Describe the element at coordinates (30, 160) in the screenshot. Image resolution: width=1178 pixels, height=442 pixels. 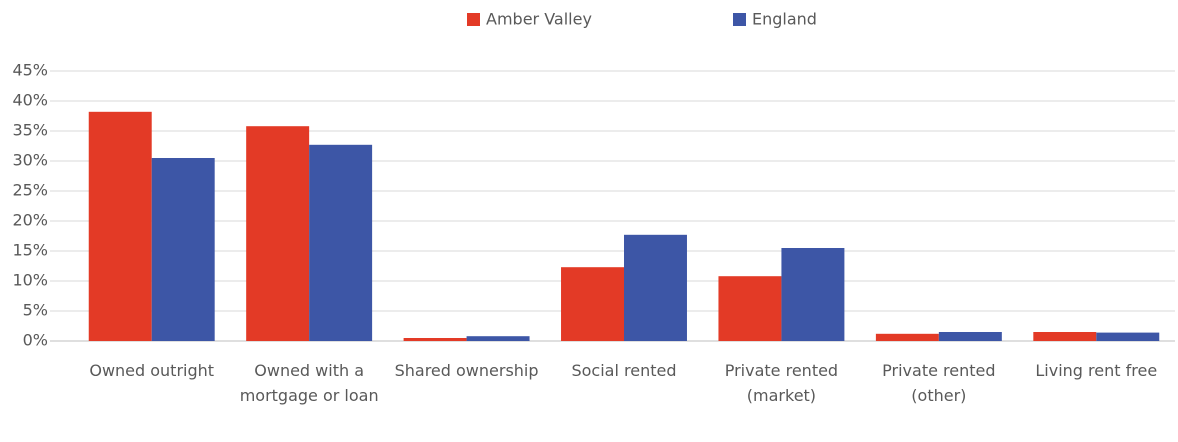
I see `y-tick-label: 30%` at that location.